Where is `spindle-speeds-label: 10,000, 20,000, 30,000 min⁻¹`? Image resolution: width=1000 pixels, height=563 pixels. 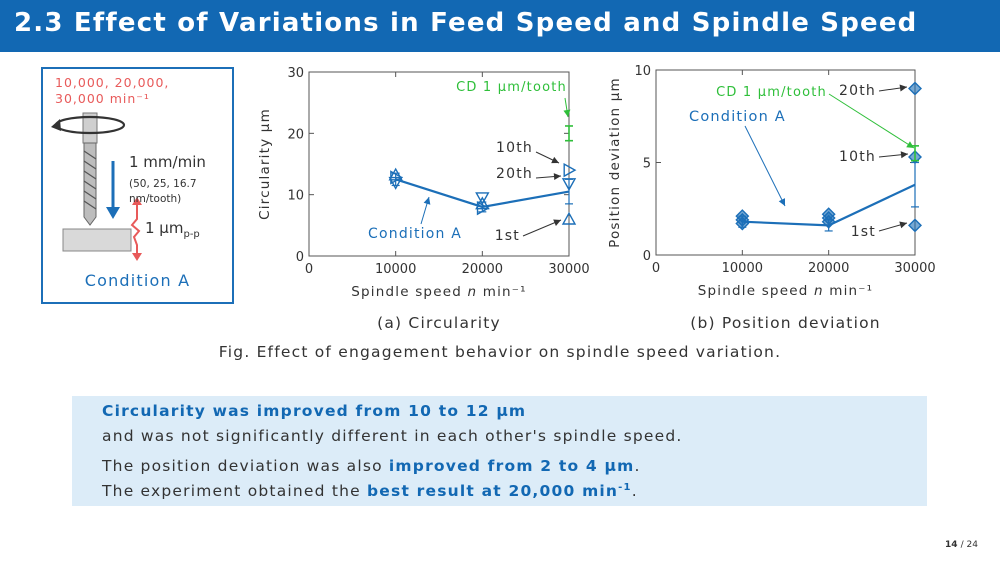 spindle-speeds-label: 10,000, 20,000, 30,000 min⁻¹ is located at coordinates (112, 90).